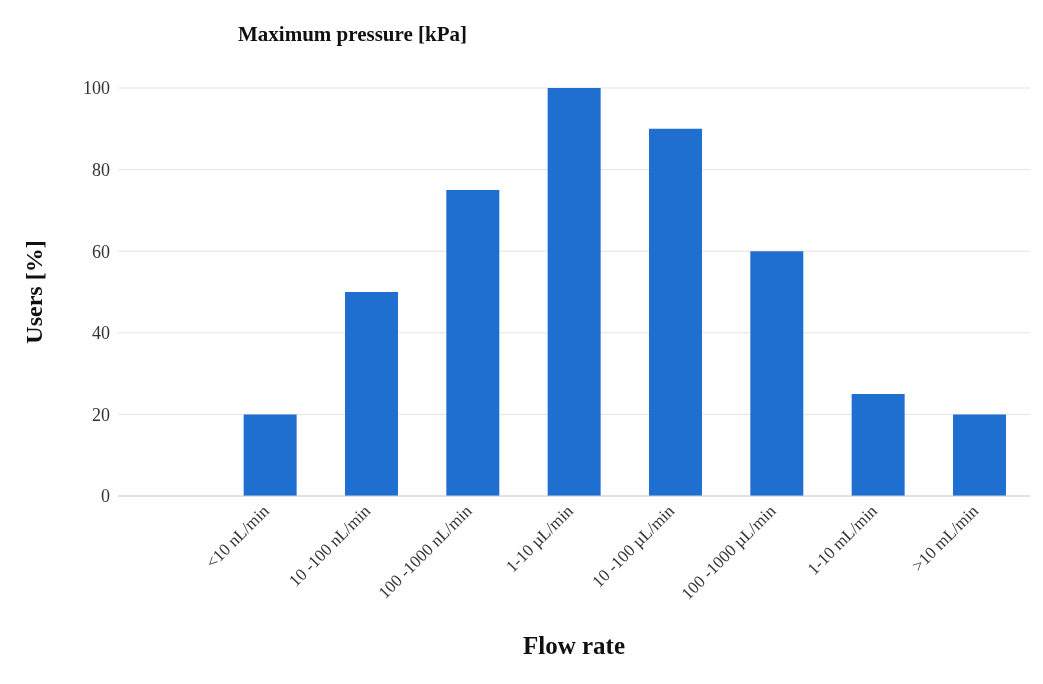  Describe the element at coordinates (353, 34) in the screenshot. I see `chart-title: Maximum pressure [kPa]` at that location.